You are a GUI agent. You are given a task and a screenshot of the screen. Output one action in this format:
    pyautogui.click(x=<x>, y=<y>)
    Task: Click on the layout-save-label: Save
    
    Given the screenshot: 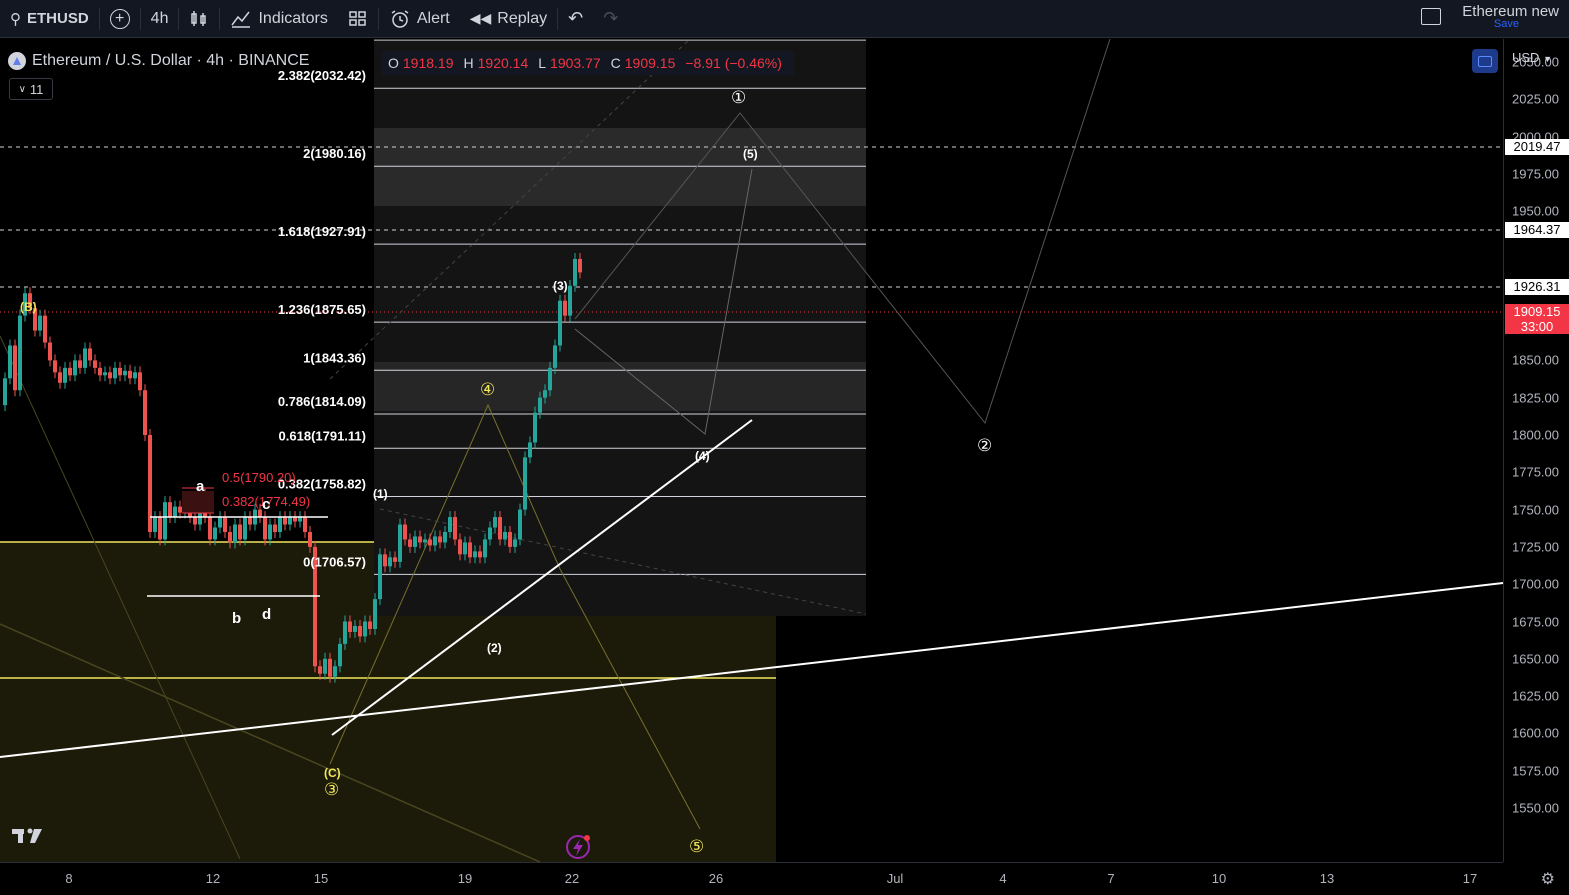 What is the action you would take?
    pyautogui.click(x=1506, y=24)
    